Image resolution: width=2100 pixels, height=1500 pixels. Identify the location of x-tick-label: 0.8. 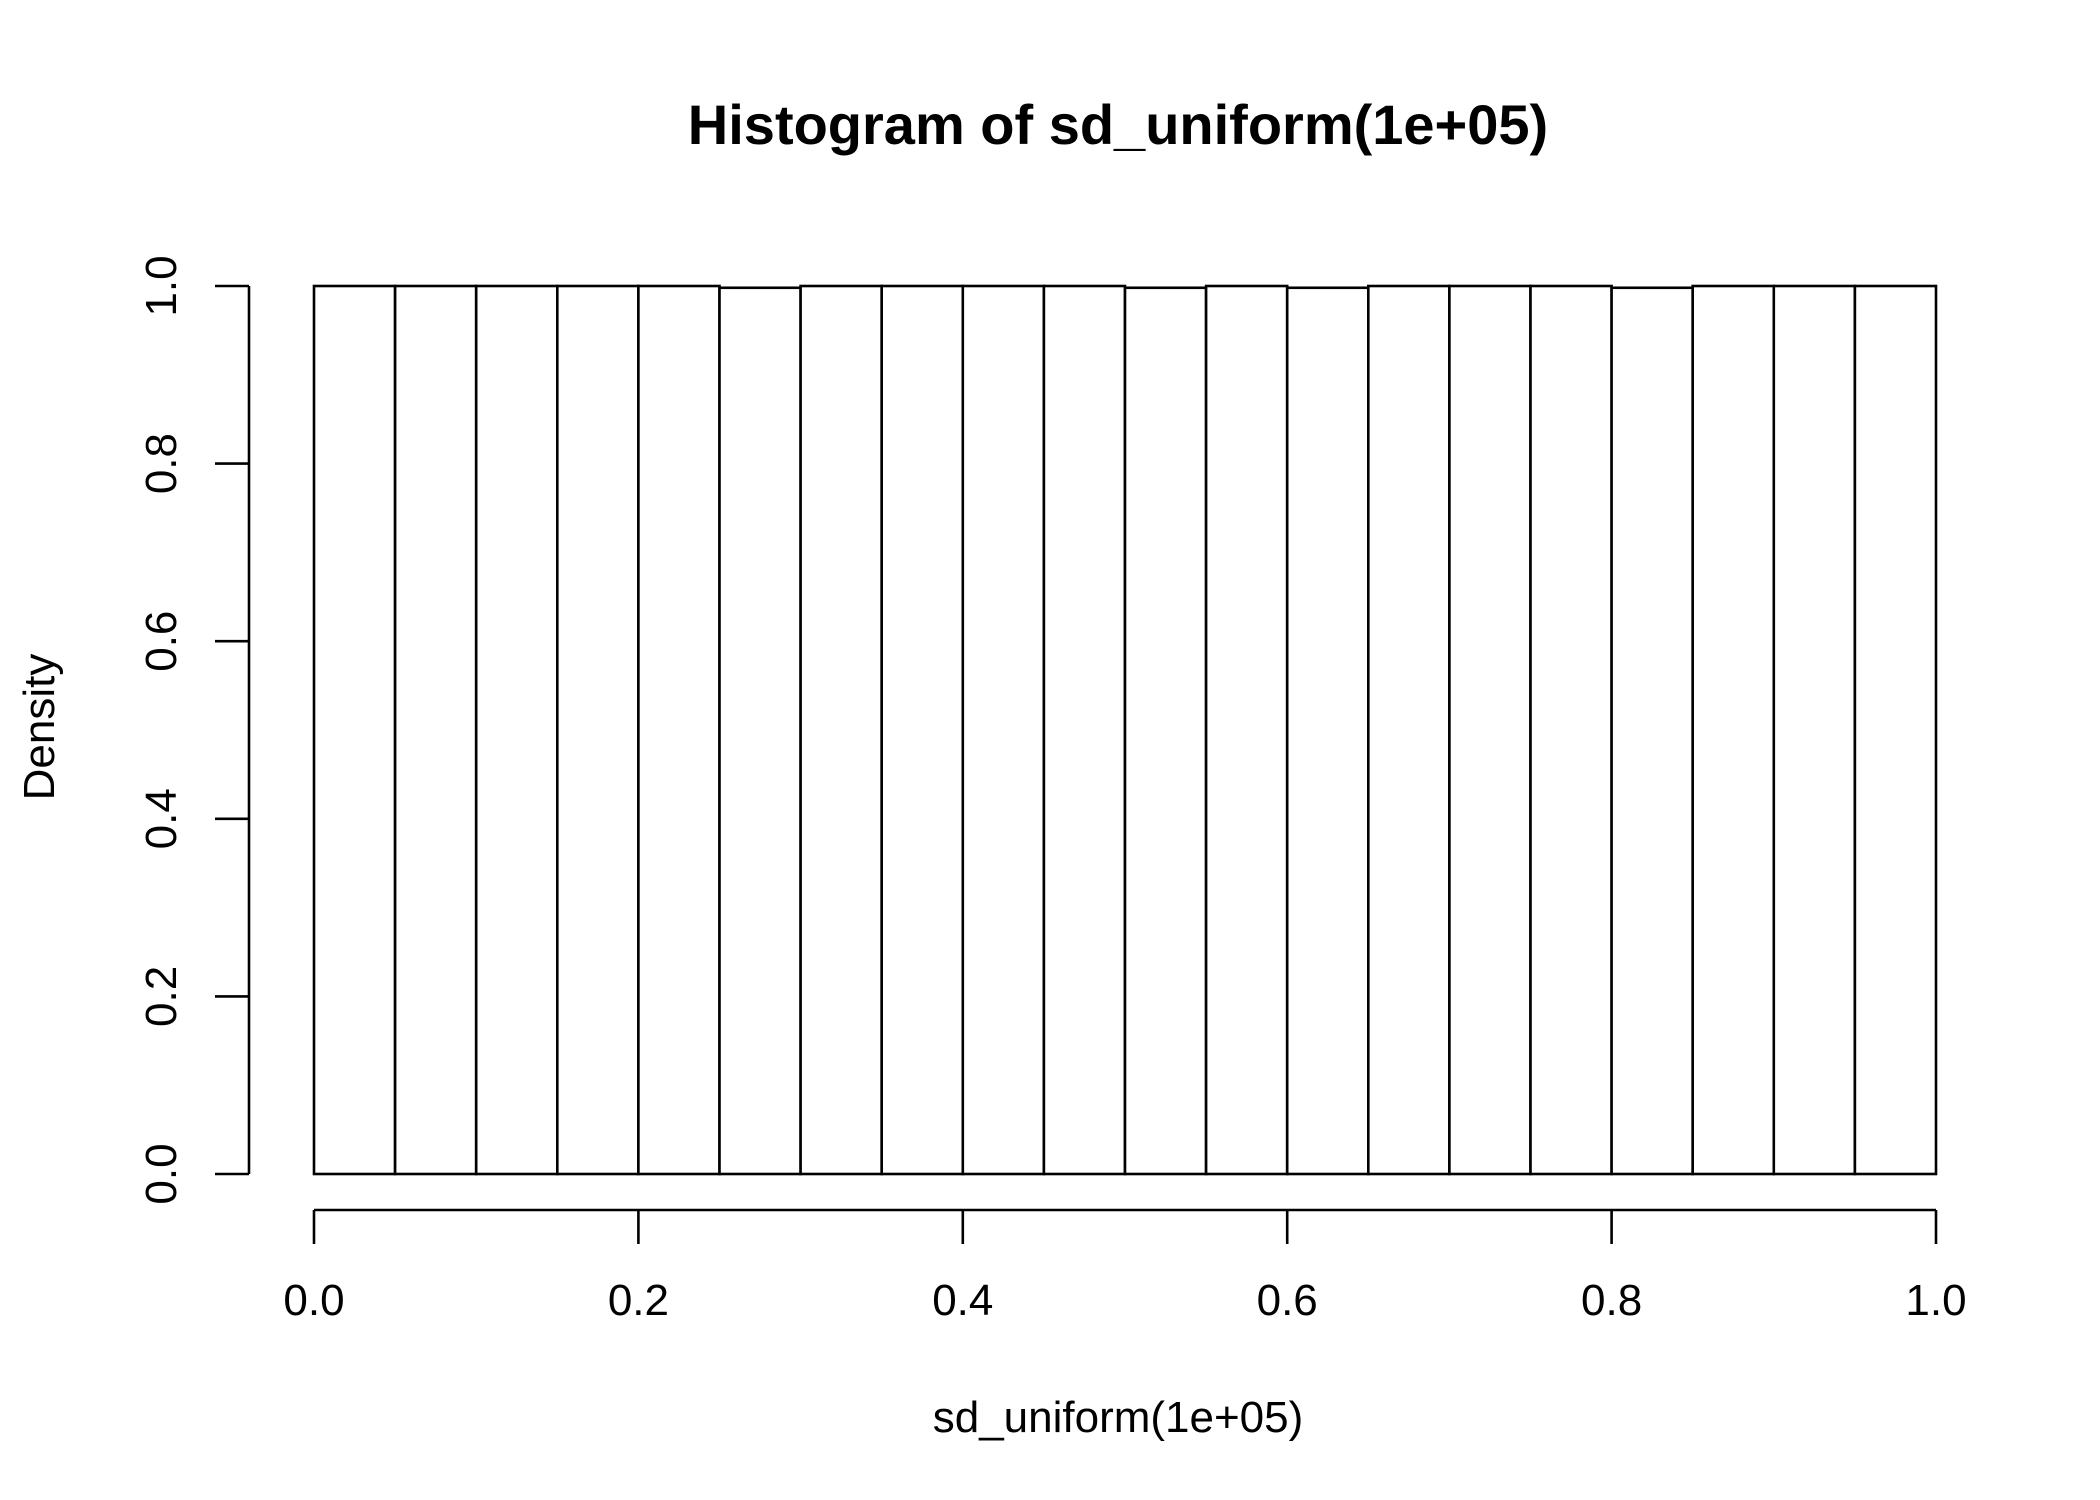
(1611, 1300).